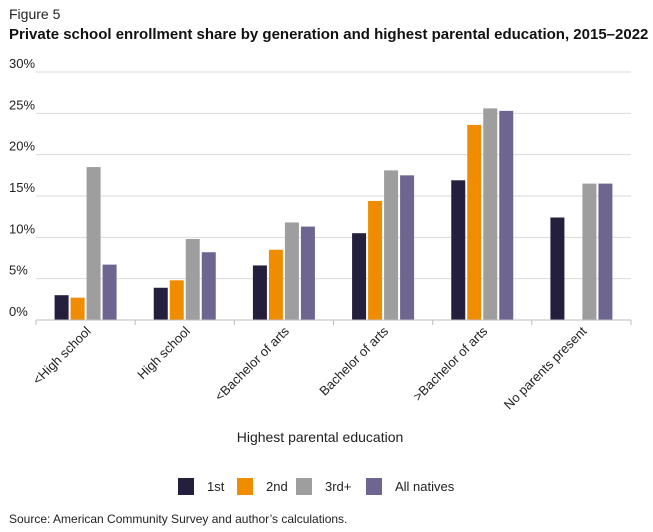  Describe the element at coordinates (277, 486) in the screenshot. I see `legend-label: 2nd` at that location.